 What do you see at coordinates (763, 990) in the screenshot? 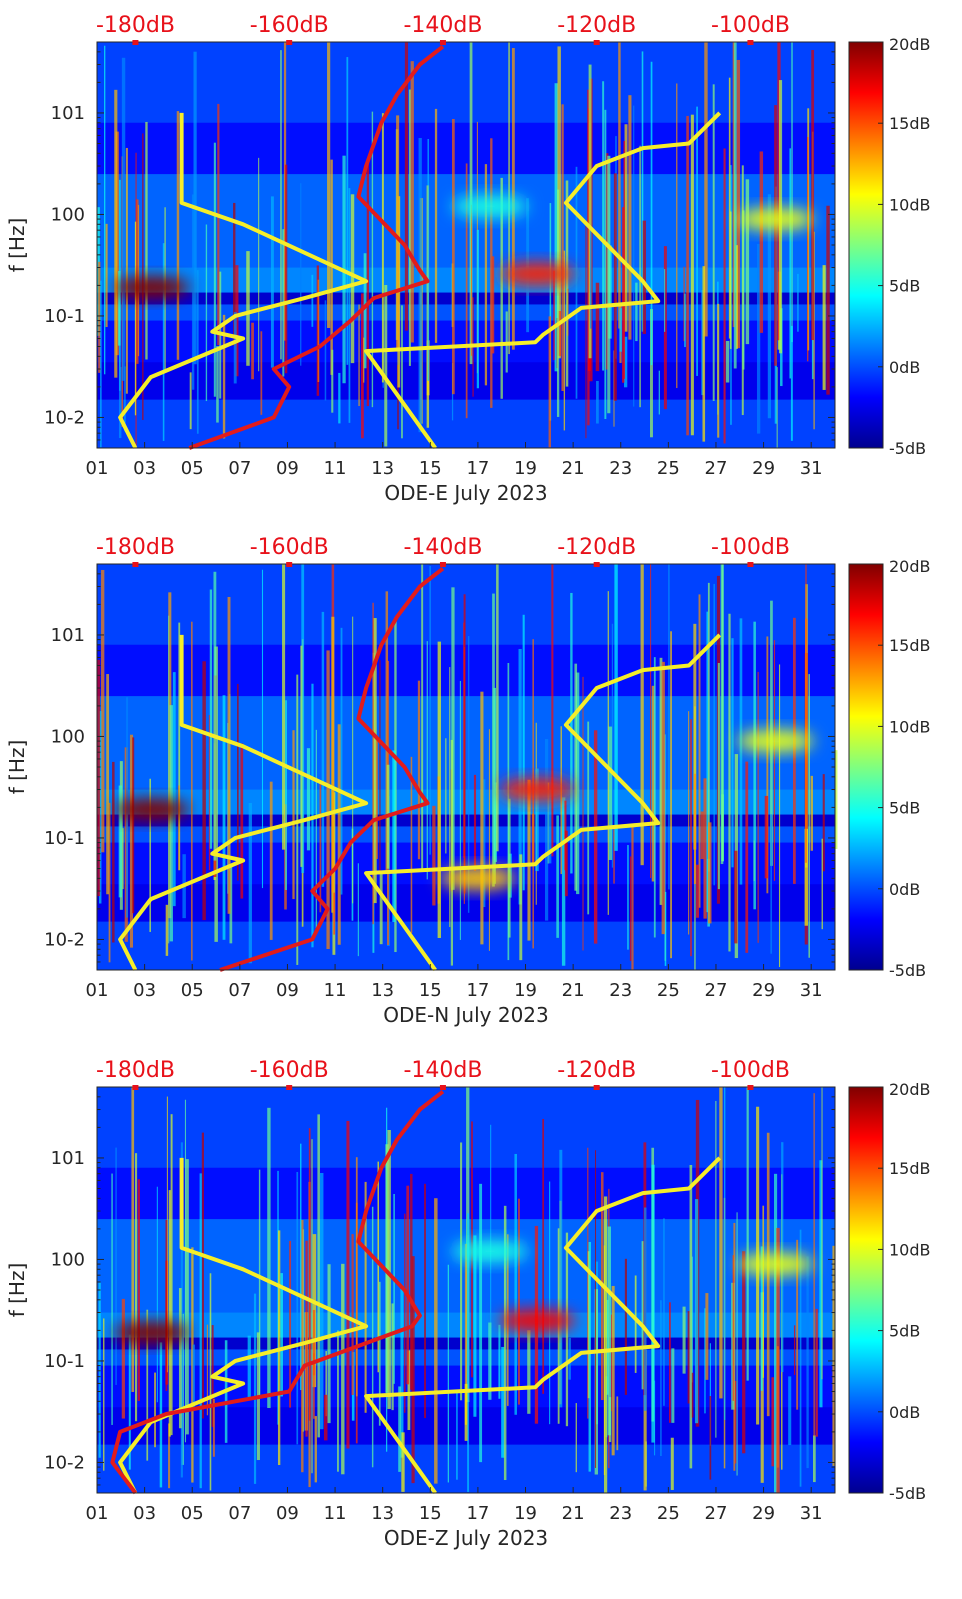
I see `x-tick-label: 29` at bounding box center [763, 990].